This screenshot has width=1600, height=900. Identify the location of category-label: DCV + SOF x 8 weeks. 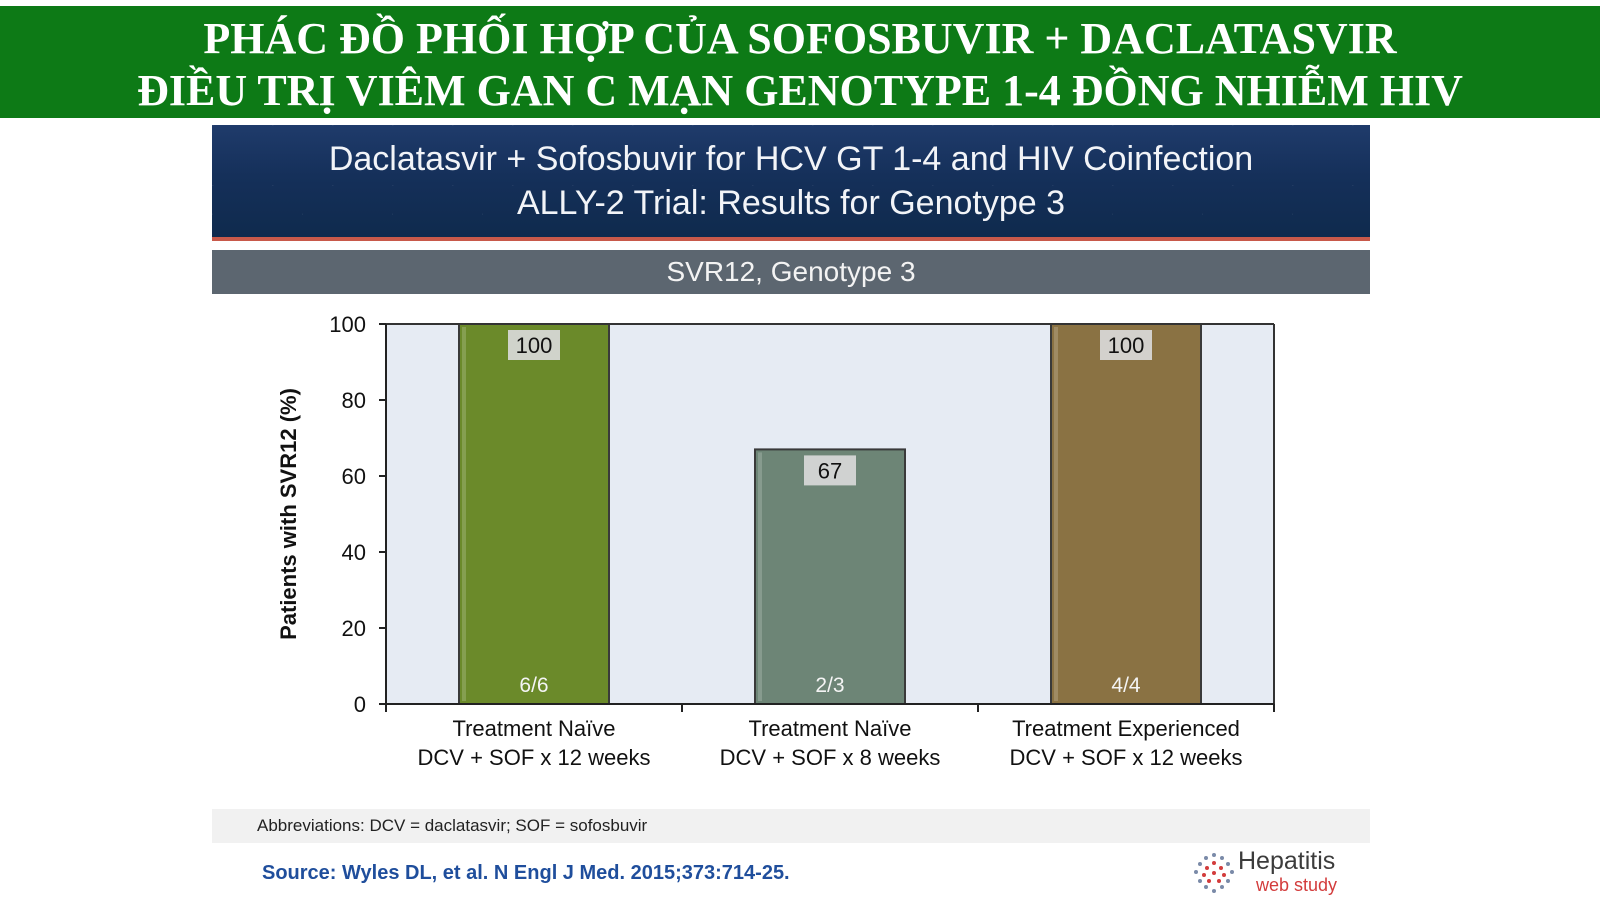
(830, 757).